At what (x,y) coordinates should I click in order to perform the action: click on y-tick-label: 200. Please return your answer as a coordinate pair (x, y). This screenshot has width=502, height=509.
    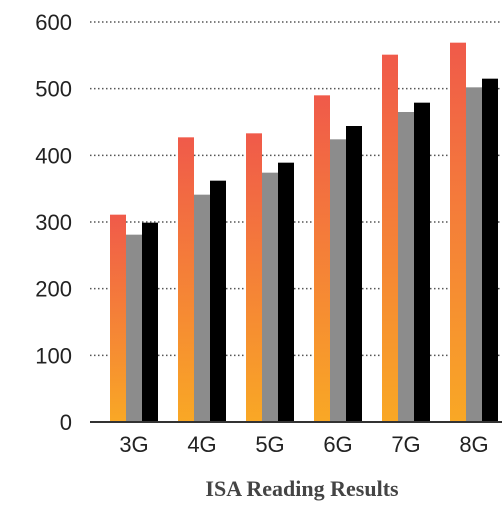
    Looking at the image, I should click on (53, 289).